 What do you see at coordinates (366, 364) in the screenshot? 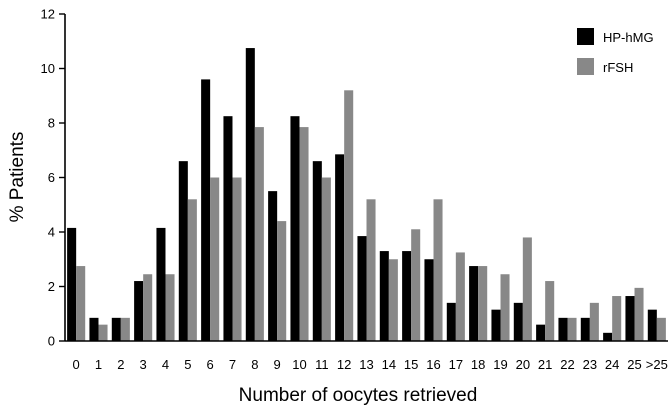
I see `x-tick-label-13: 13` at bounding box center [366, 364].